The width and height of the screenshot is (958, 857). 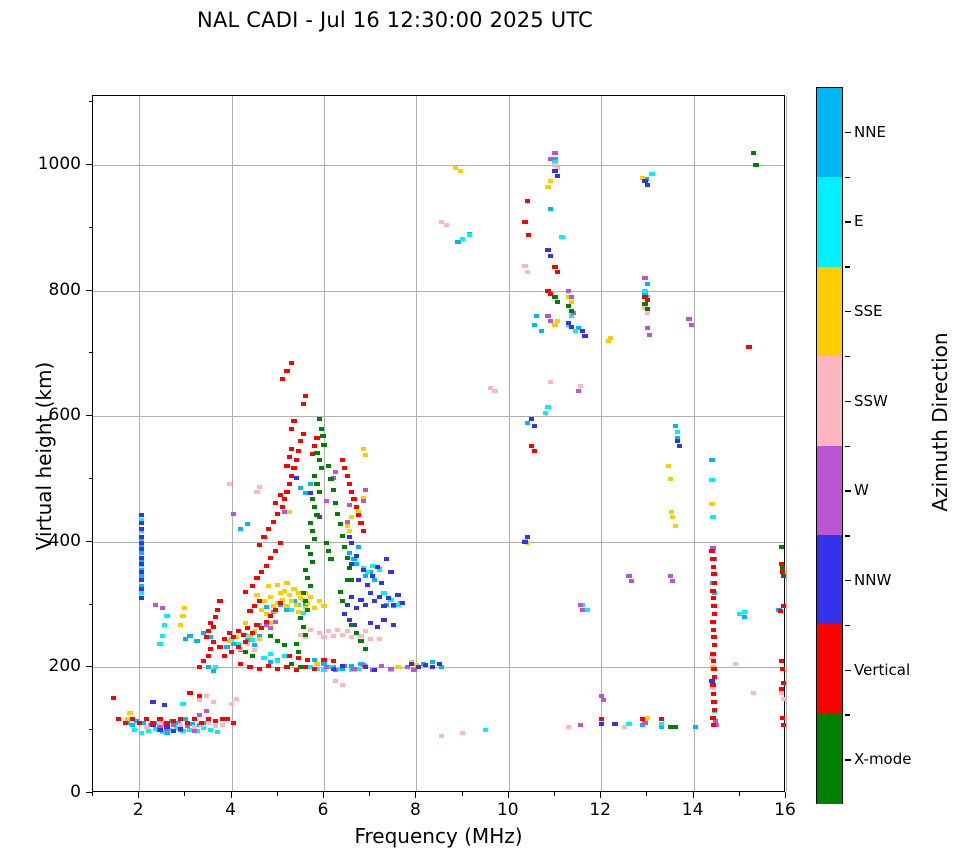 I want to click on x-axis-title: Frequency (MHz), so click(x=438, y=836).